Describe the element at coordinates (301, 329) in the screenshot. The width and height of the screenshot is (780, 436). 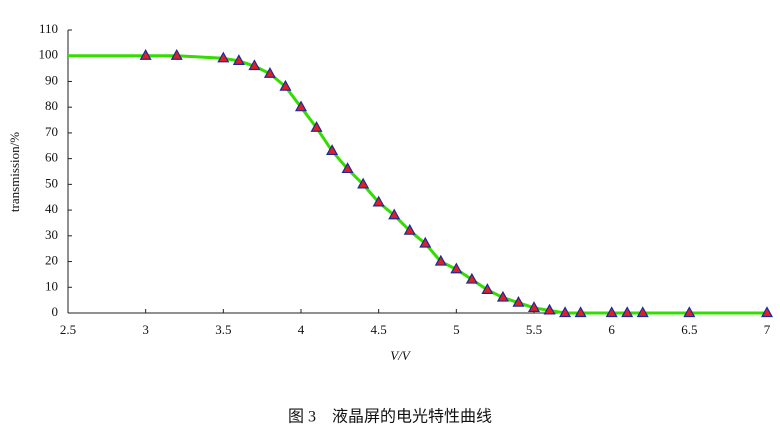
I see `x-tick-label: 4` at that location.